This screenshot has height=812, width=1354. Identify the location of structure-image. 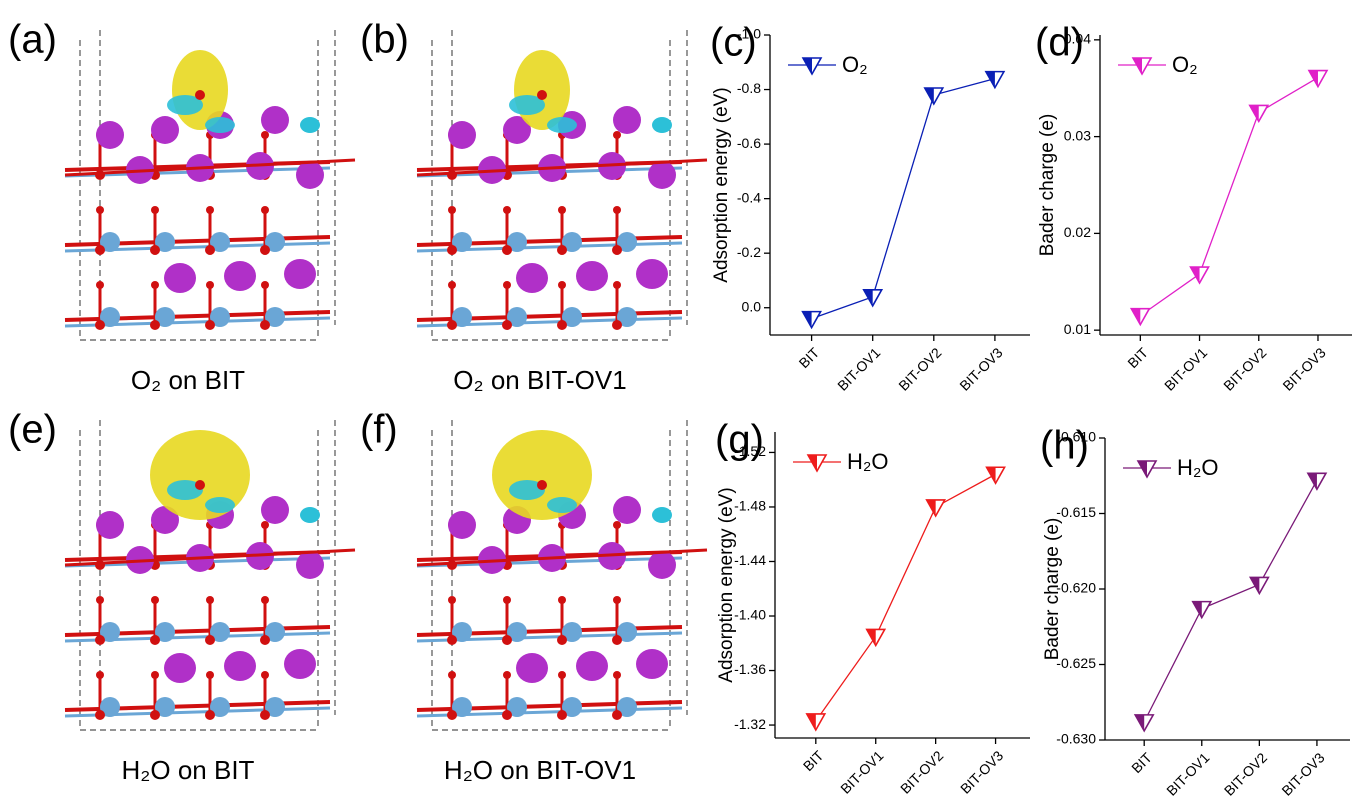
(562, 575).